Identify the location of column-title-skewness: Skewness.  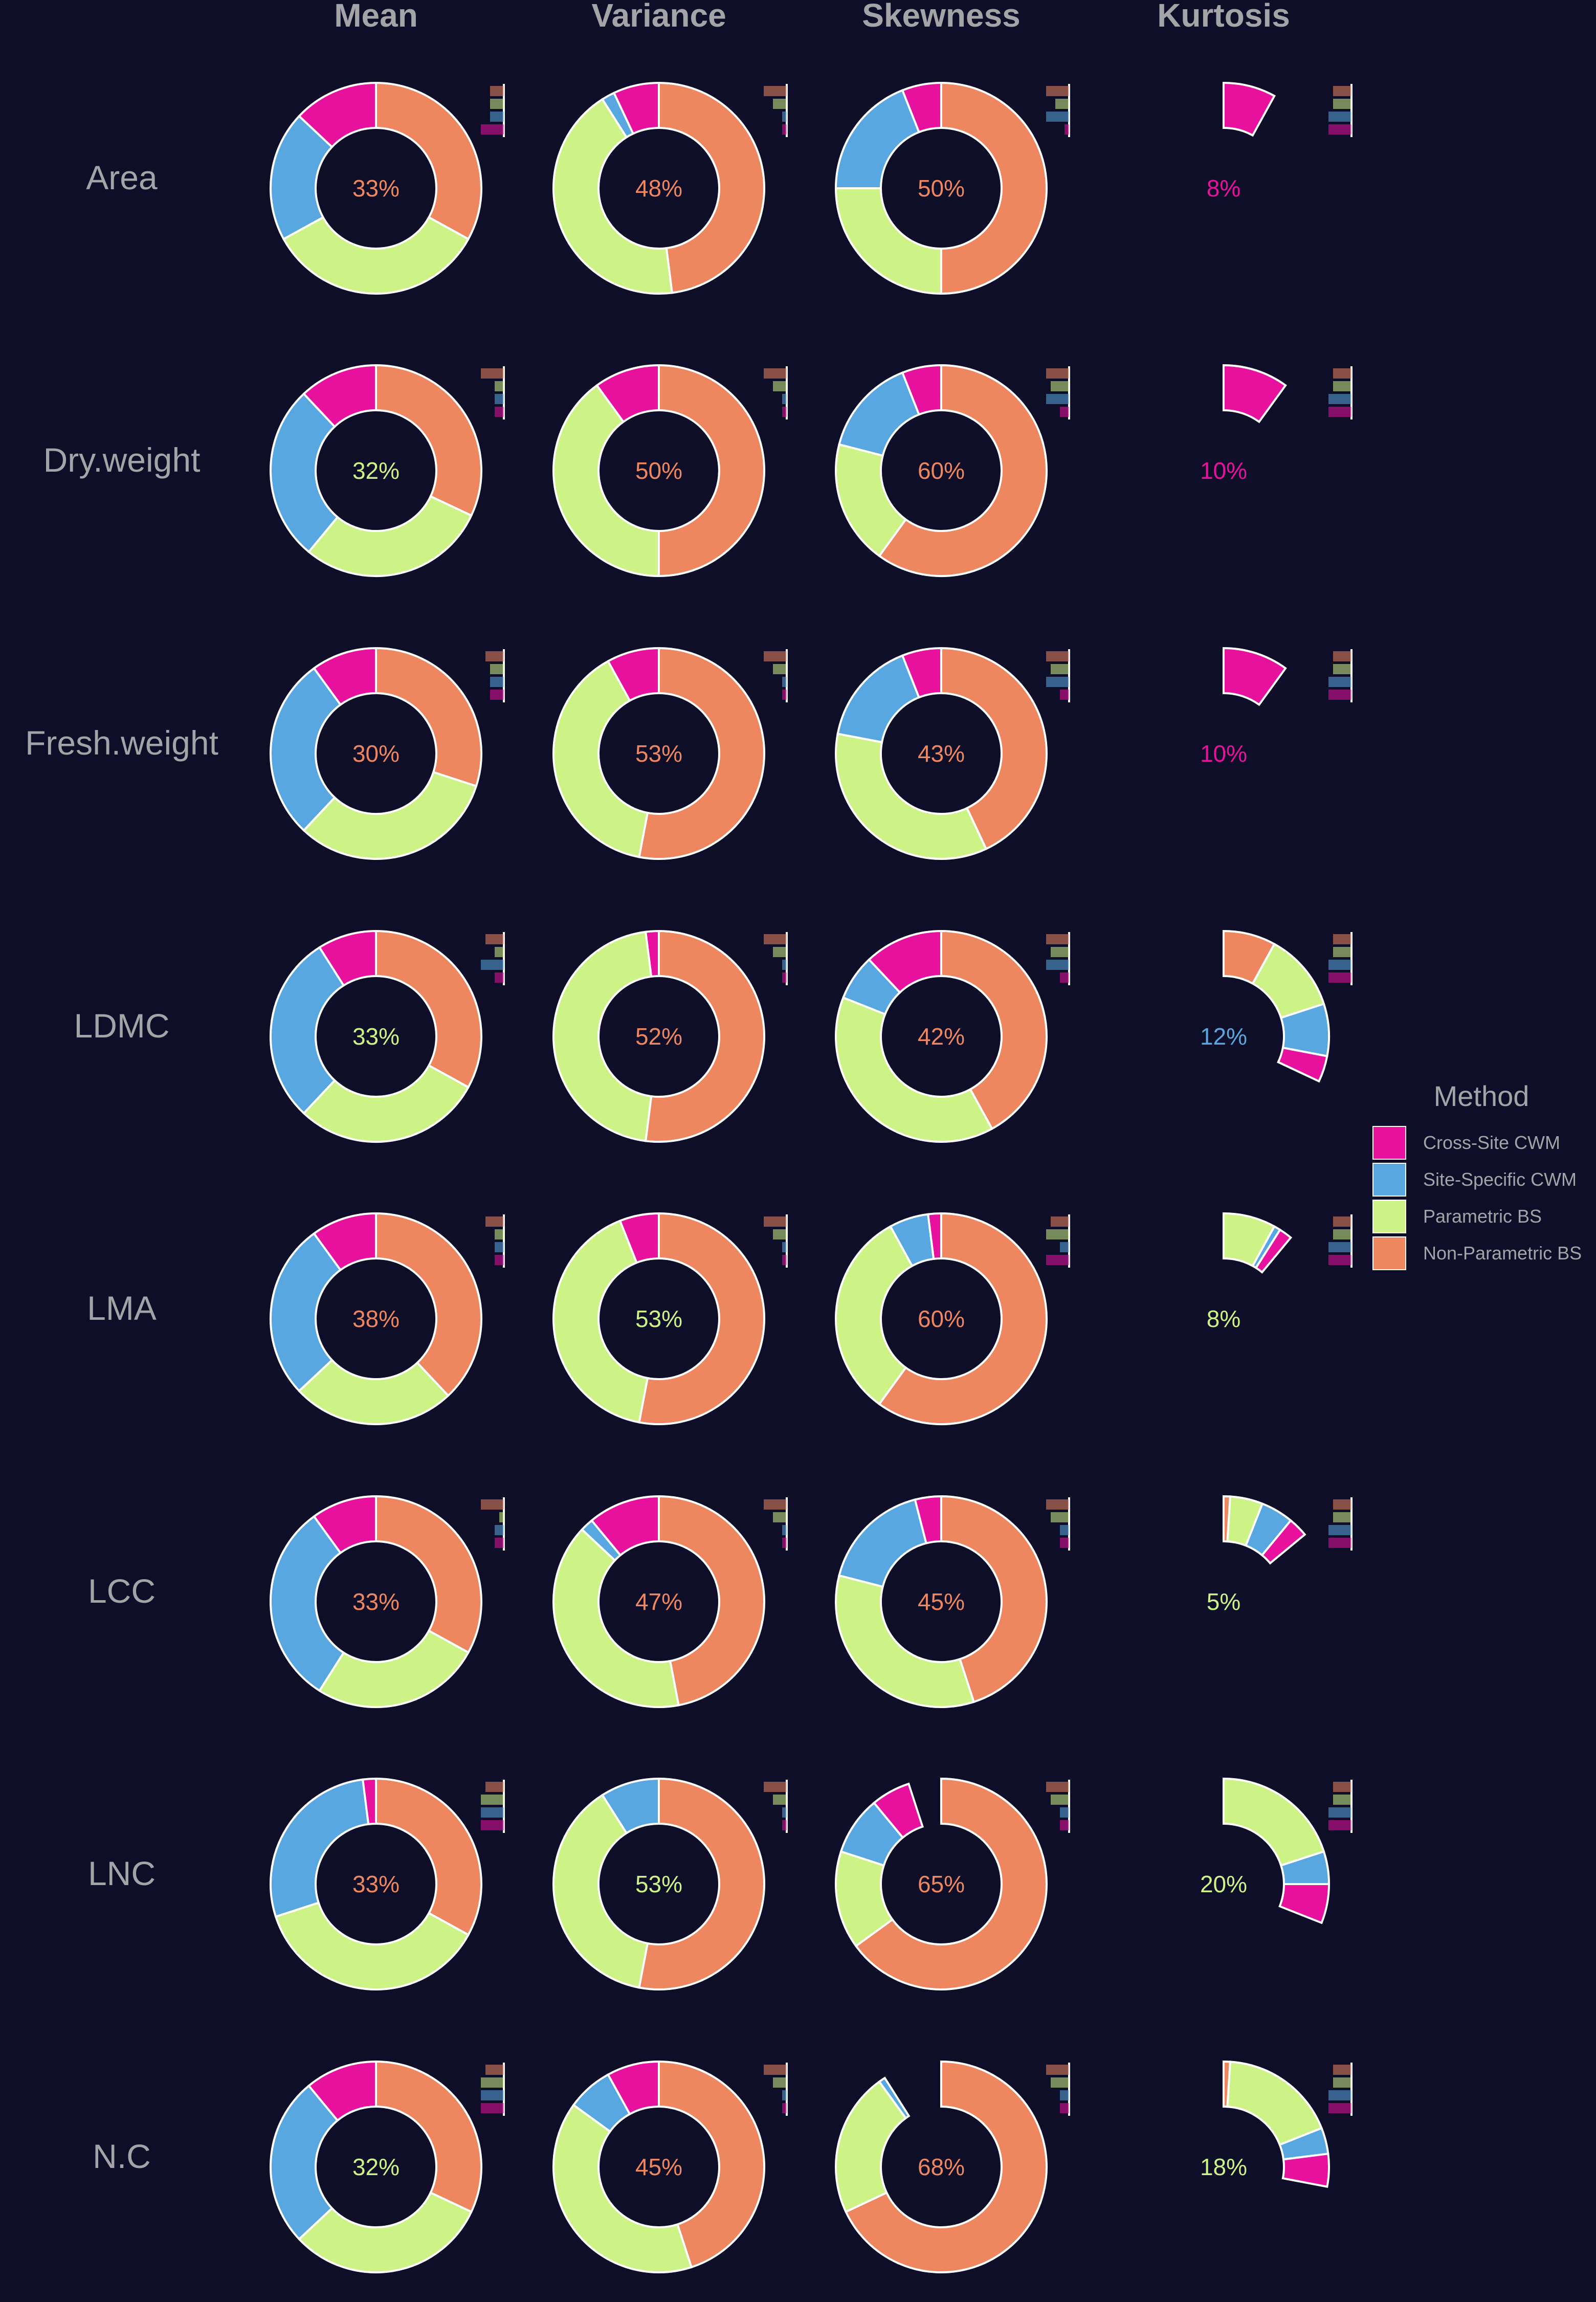
(941, 17).